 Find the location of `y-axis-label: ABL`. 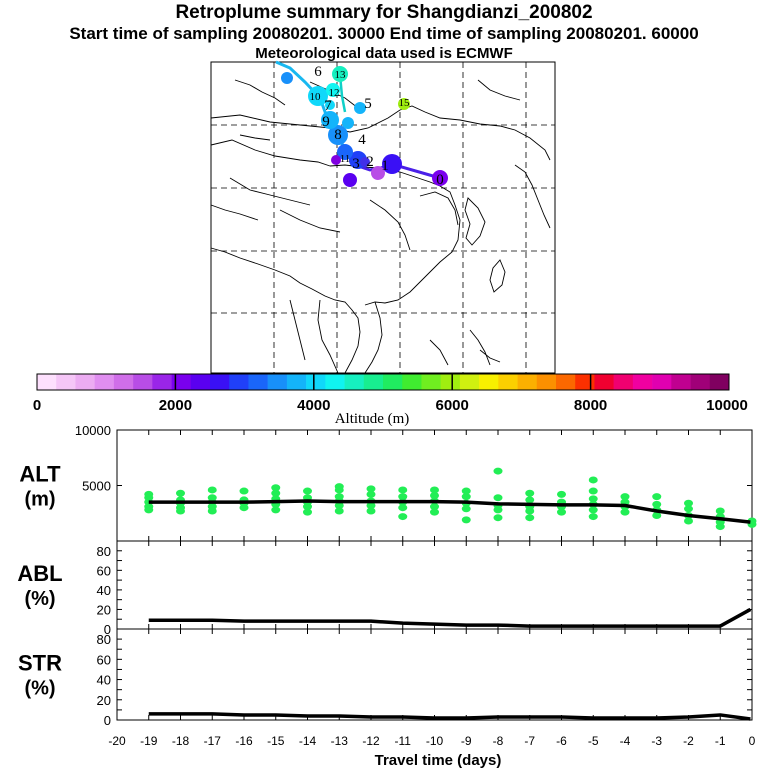

y-axis-label: ABL is located at coordinates (39, 573).